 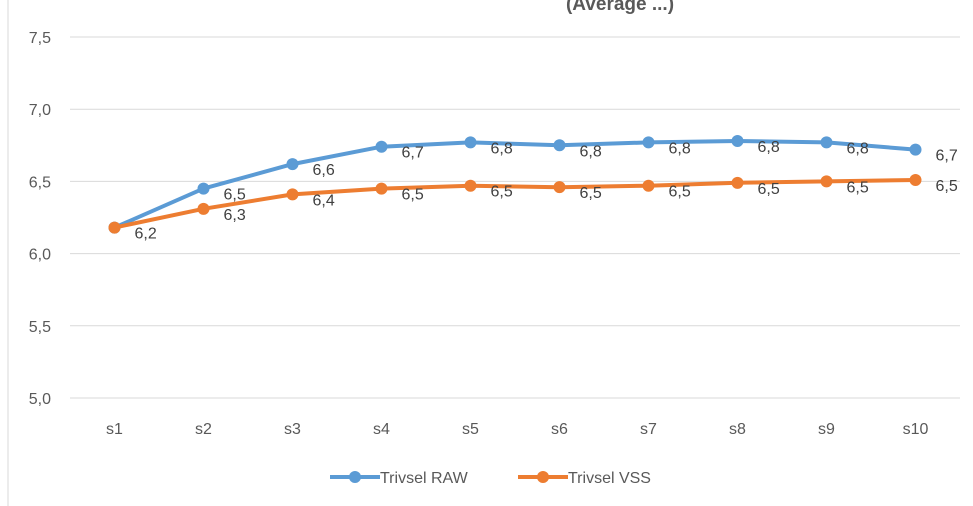 I want to click on y-tick-label: 5,0, so click(x=40, y=399).